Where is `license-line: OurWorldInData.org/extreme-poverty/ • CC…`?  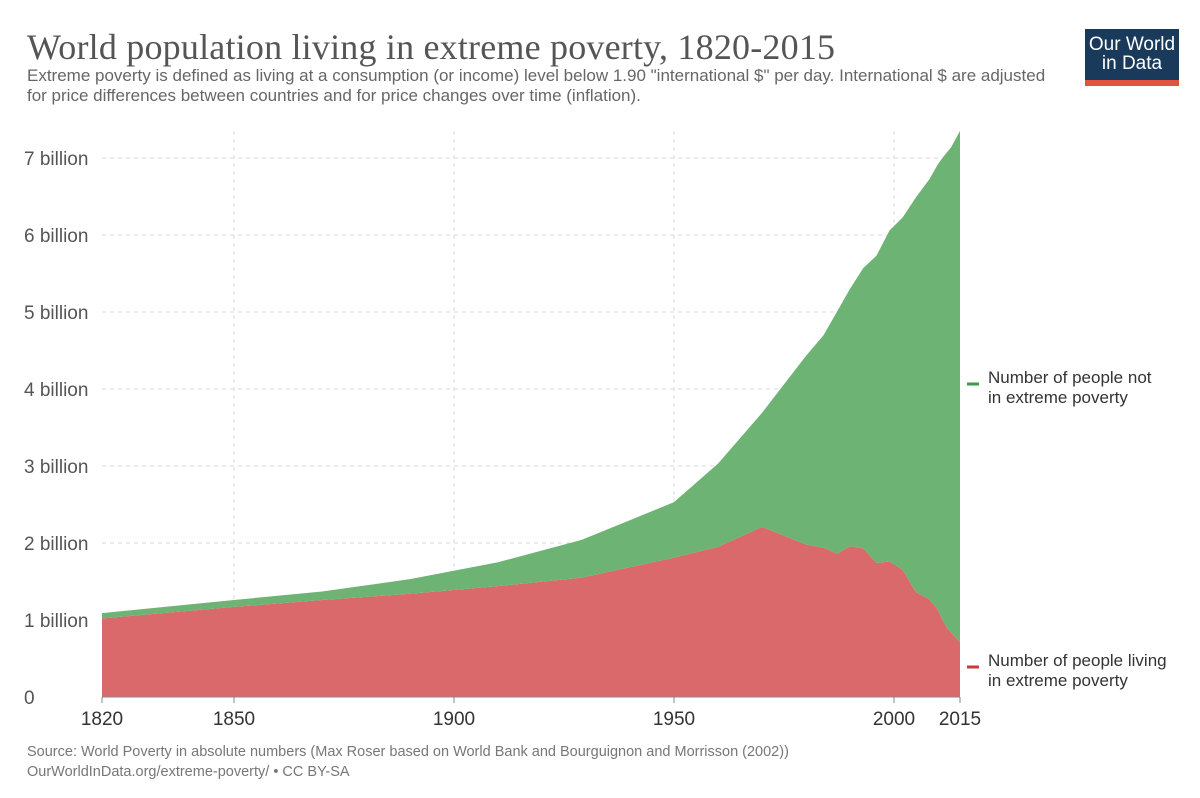
license-line: OurWorldInData.org/extreme-poverty/ • CC… is located at coordinates (188, 772).